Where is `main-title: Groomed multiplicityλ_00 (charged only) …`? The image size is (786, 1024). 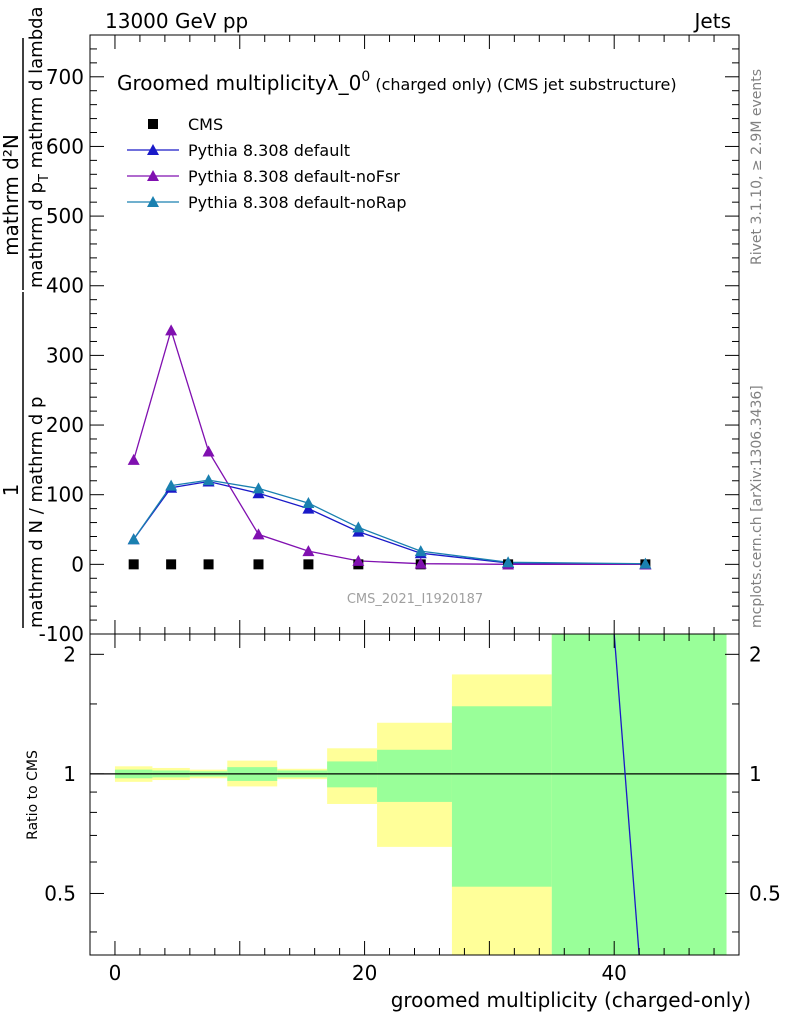
main-title: Groomed multiplicityλ_00 (charged only) … is located at coordinates (397, 82).